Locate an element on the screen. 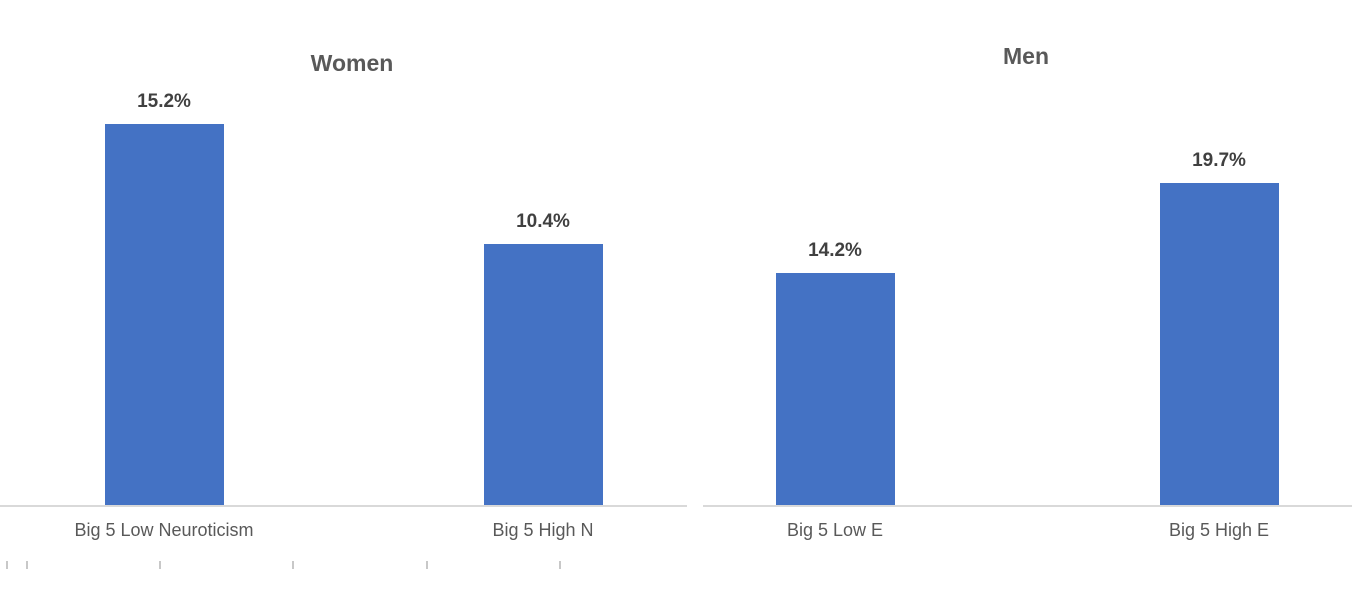  category-label: Big 5 High N is located at coordinates (543, 530).